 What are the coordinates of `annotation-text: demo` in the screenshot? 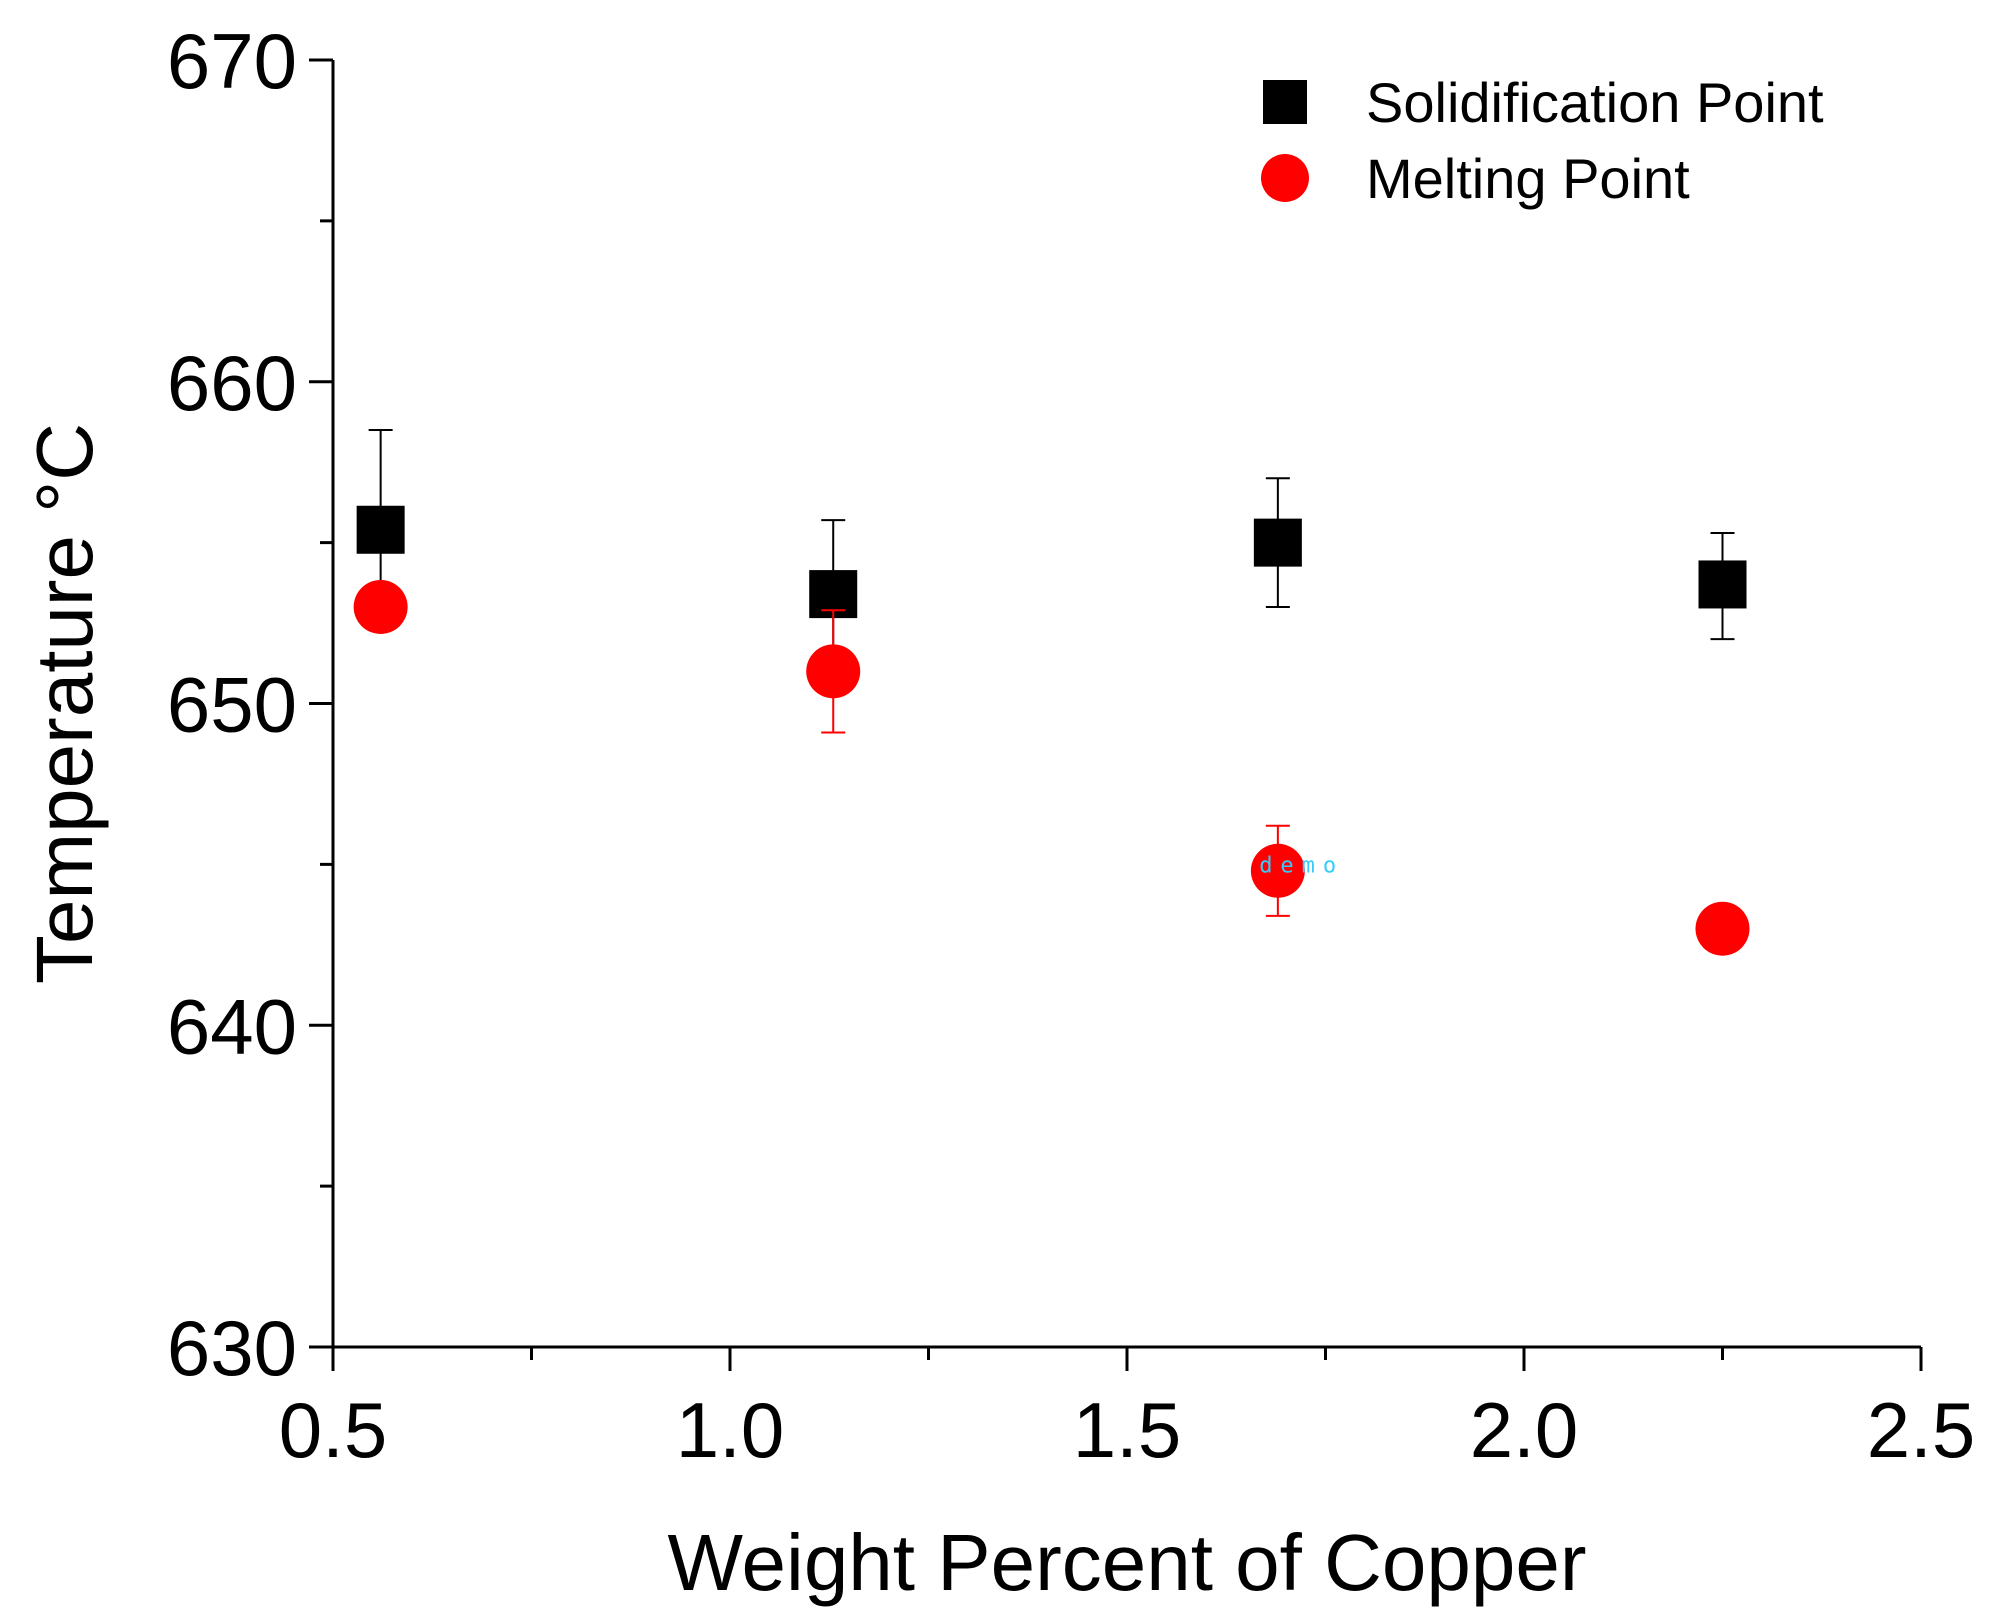 It's located at (1301, 865).